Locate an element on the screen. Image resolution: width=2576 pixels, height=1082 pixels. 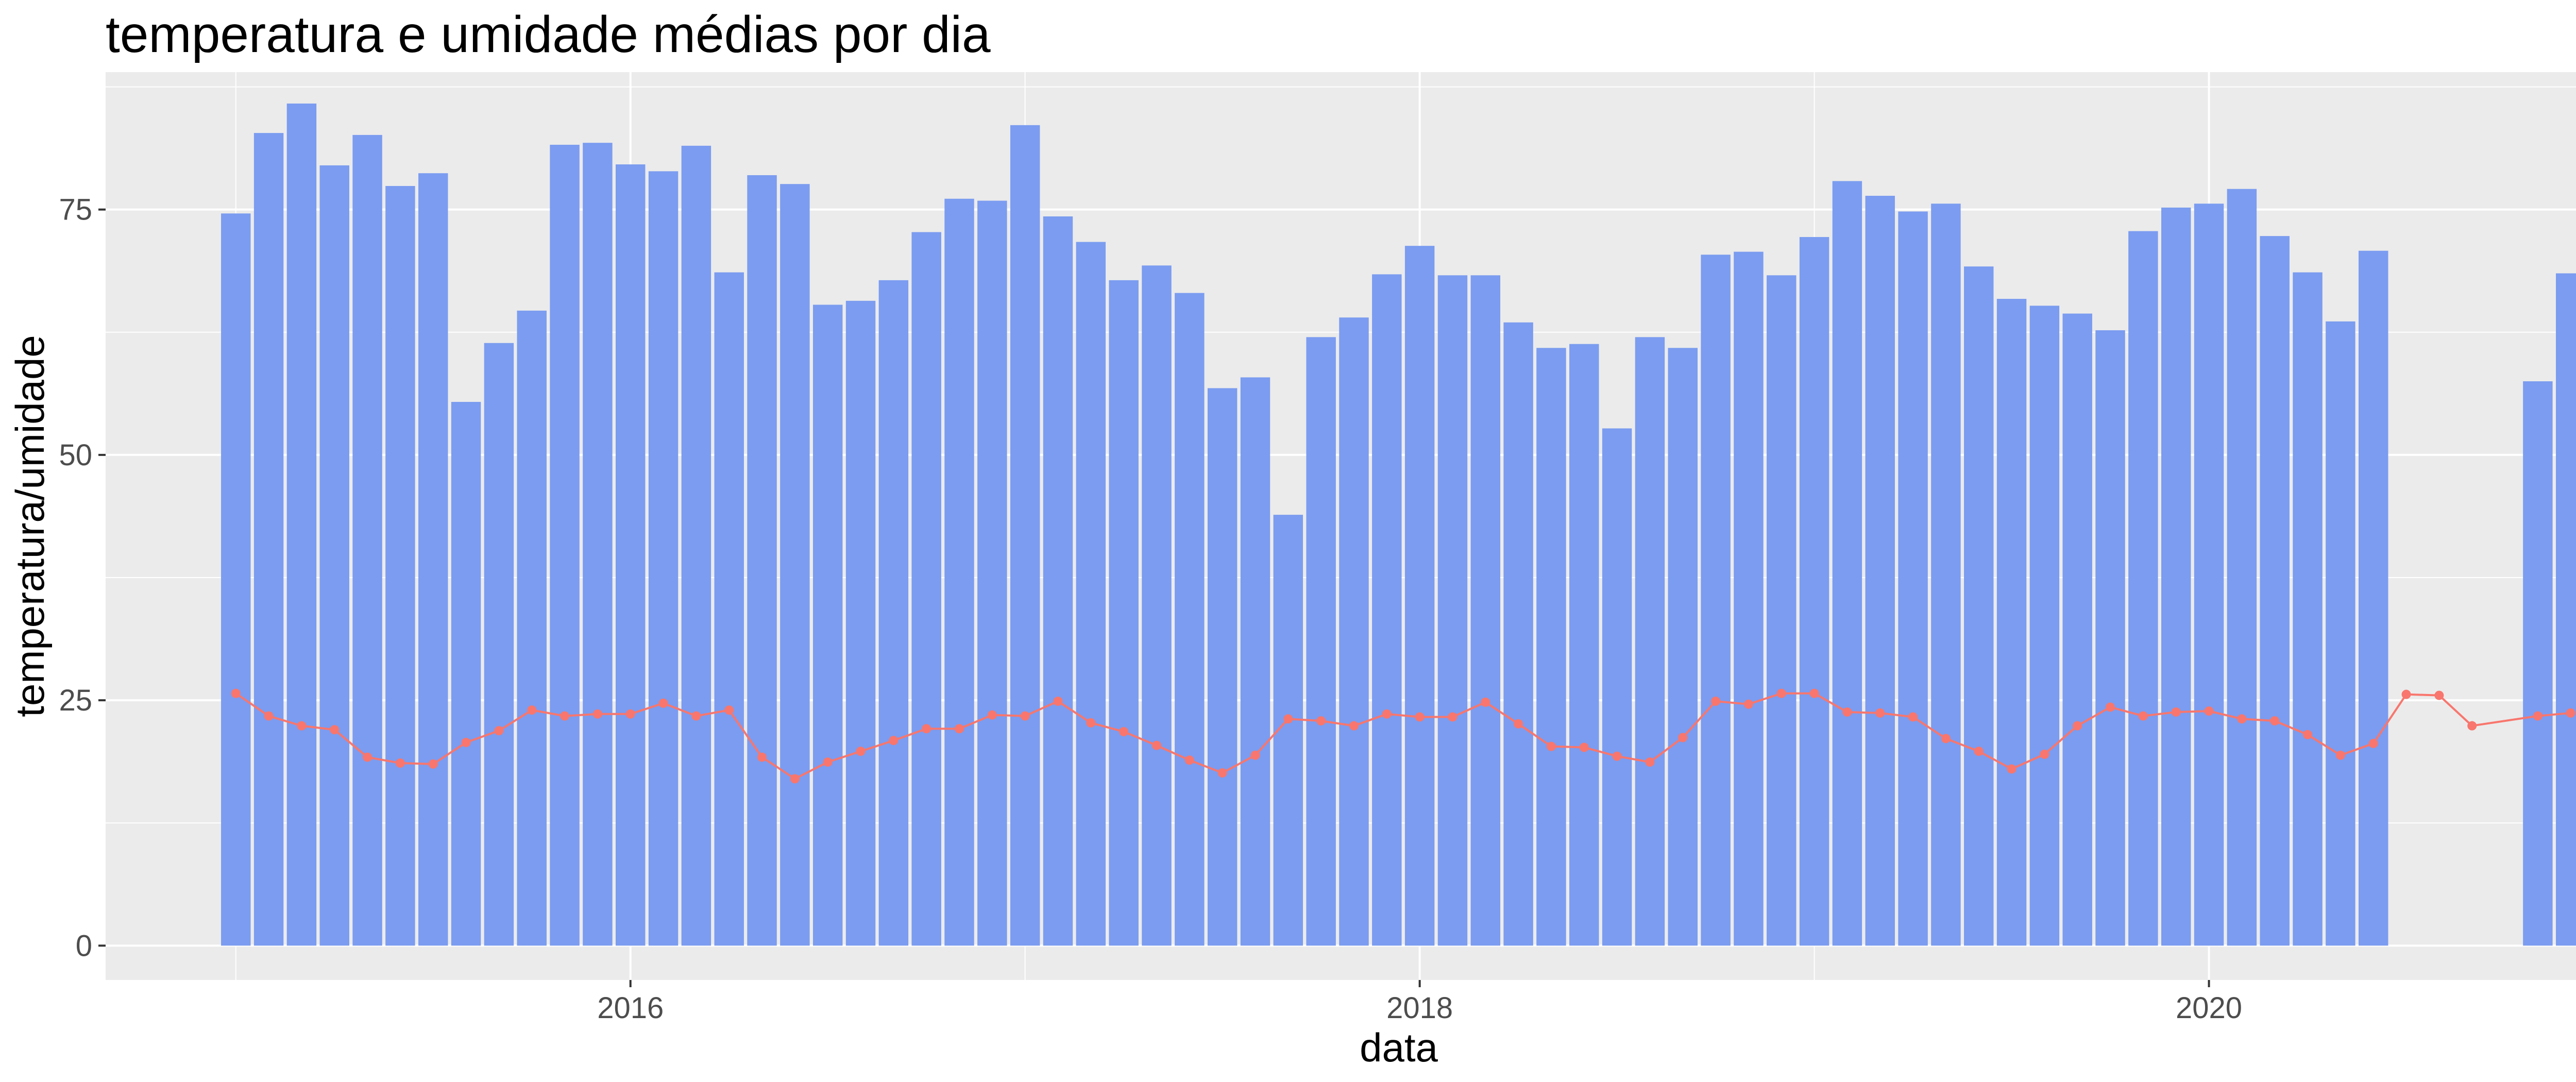
x-tick-label: 2018 is located at coordinates (1419, 1008).